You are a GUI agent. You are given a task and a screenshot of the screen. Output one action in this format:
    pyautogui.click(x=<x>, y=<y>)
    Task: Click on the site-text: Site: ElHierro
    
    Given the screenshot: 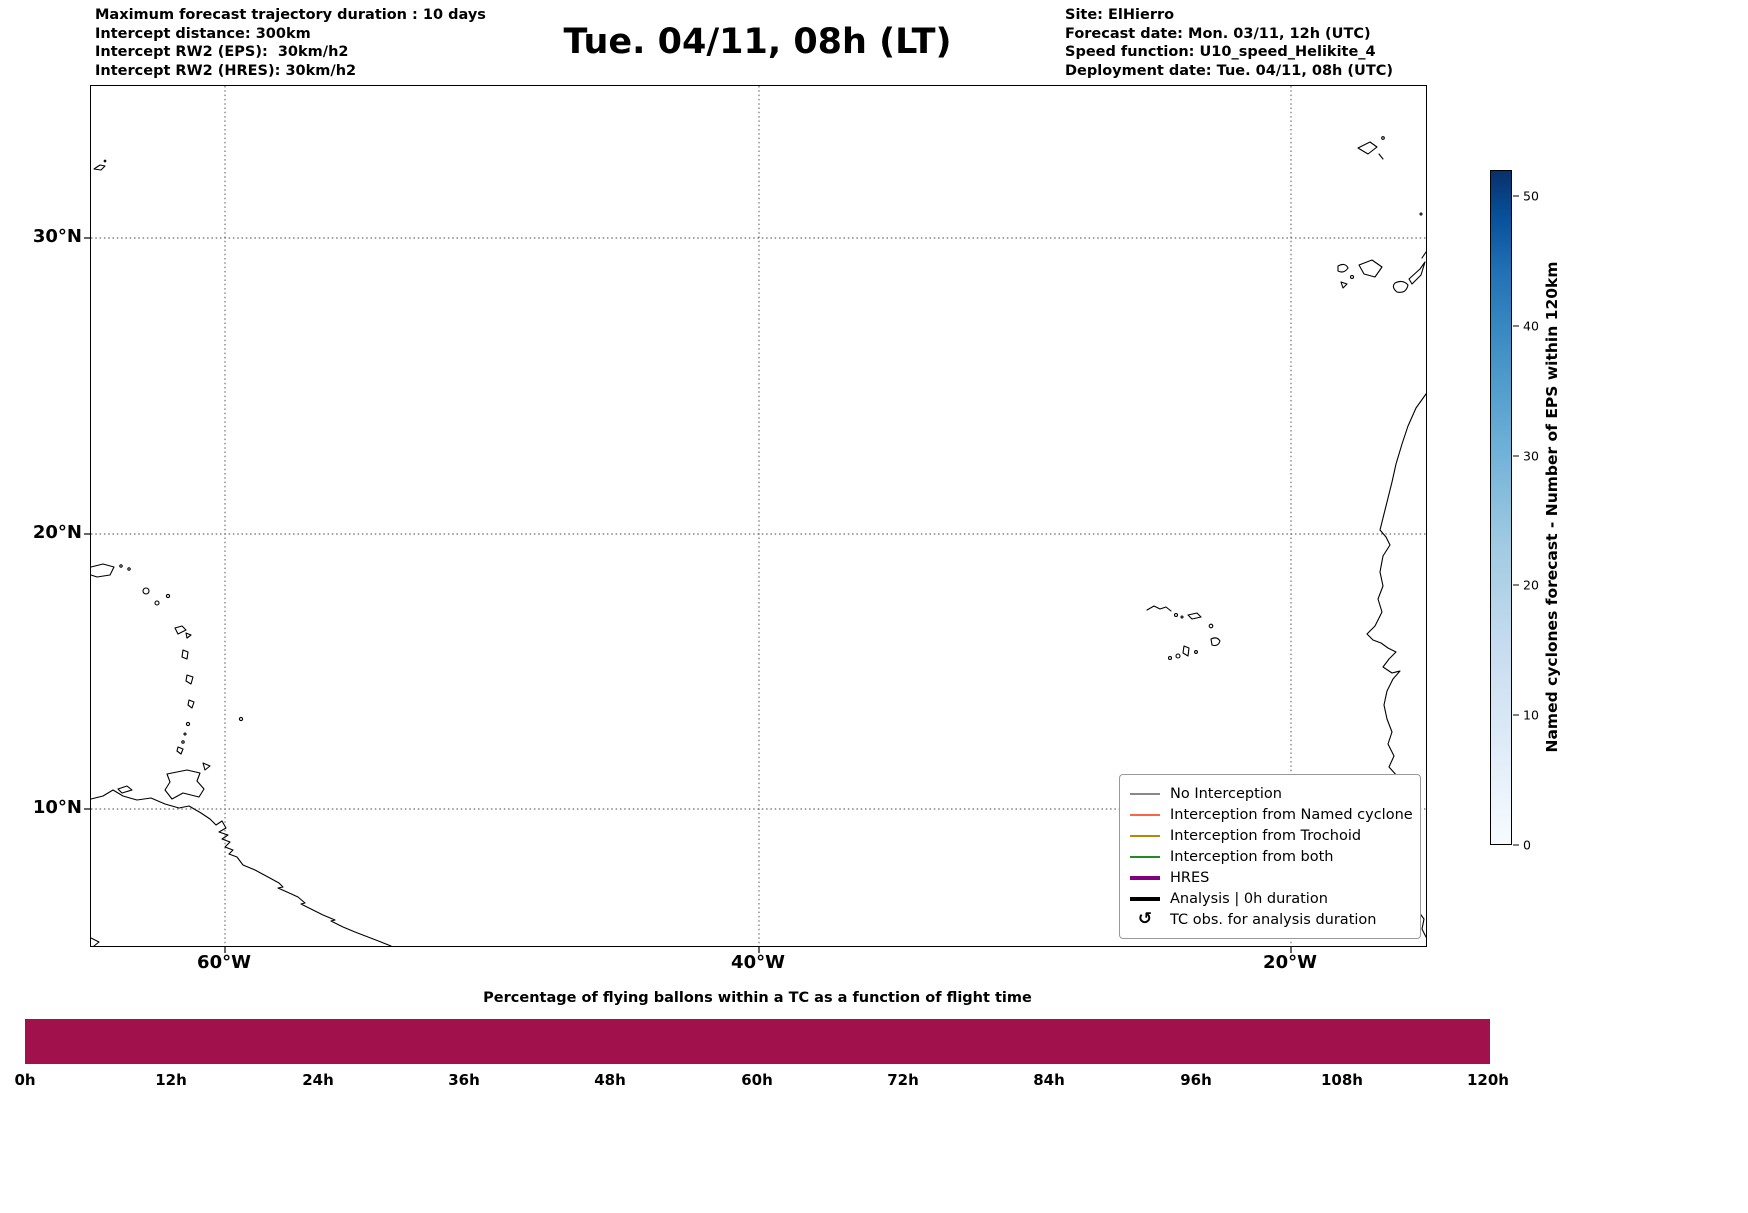 What is the action you would take?
    pyautogui.click(x=1120, y=15)
    